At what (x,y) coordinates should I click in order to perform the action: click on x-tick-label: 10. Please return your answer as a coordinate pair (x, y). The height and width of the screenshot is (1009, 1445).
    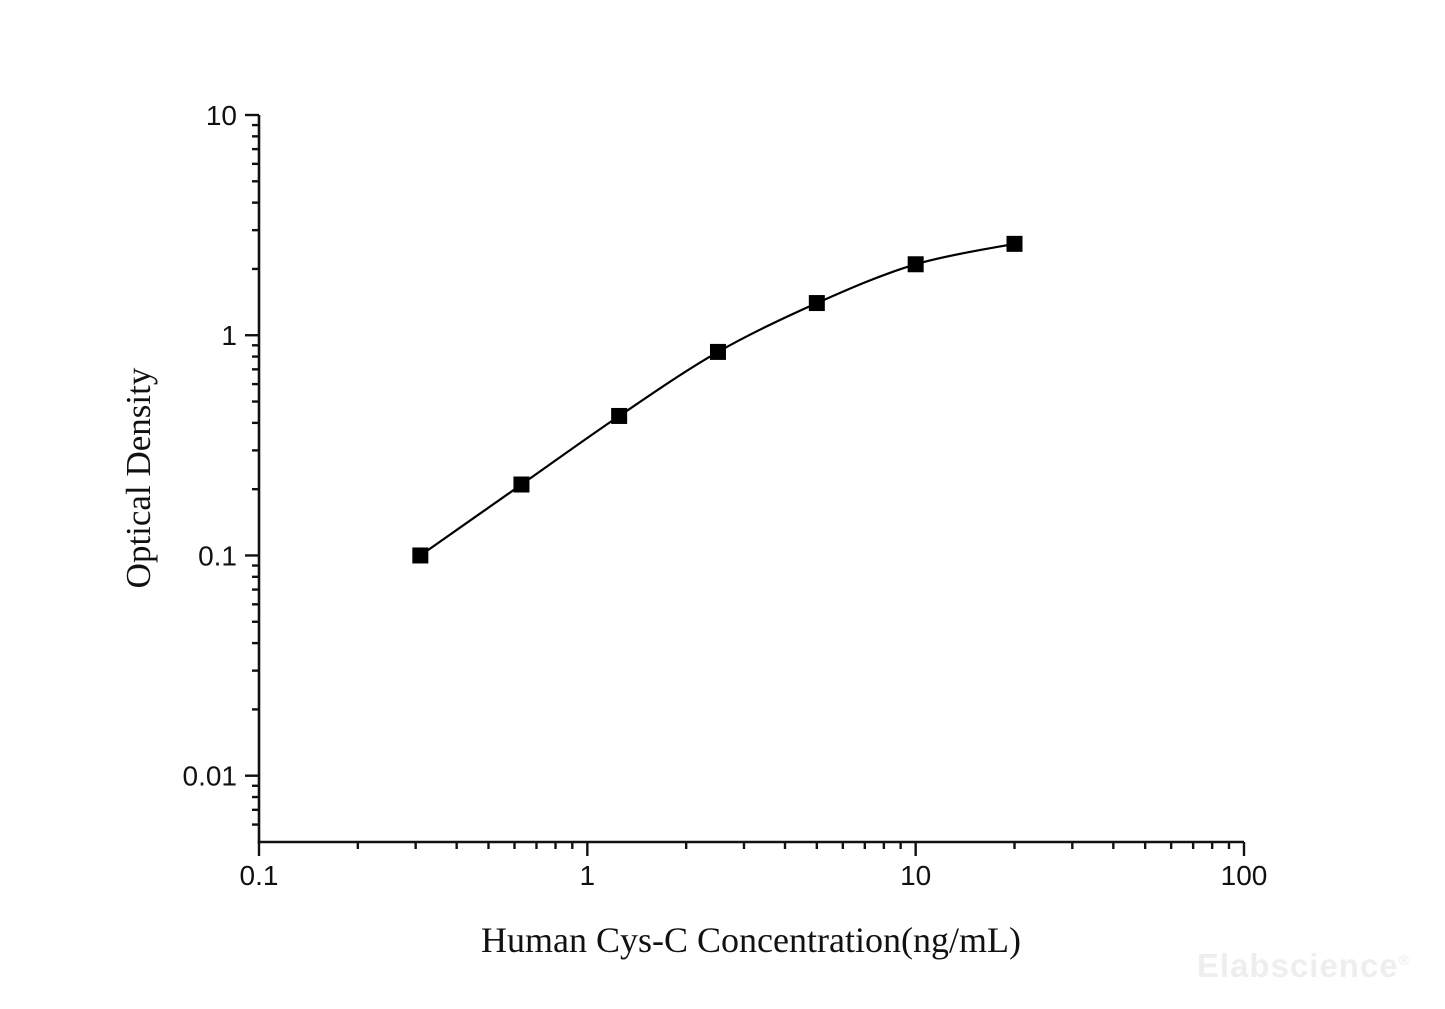
    Looking at the image, I should click on (915, 875).